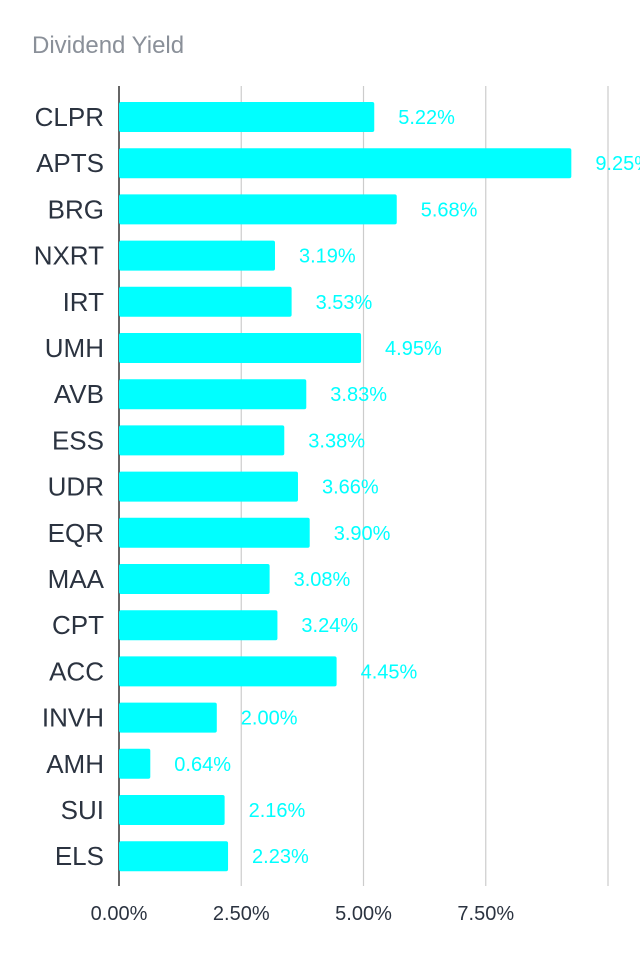 The image size is (640, 958). What do you see at coordinates (79, 856) in the screenshot?
I see `category-label: ELS` at bounding box center [79, 856].